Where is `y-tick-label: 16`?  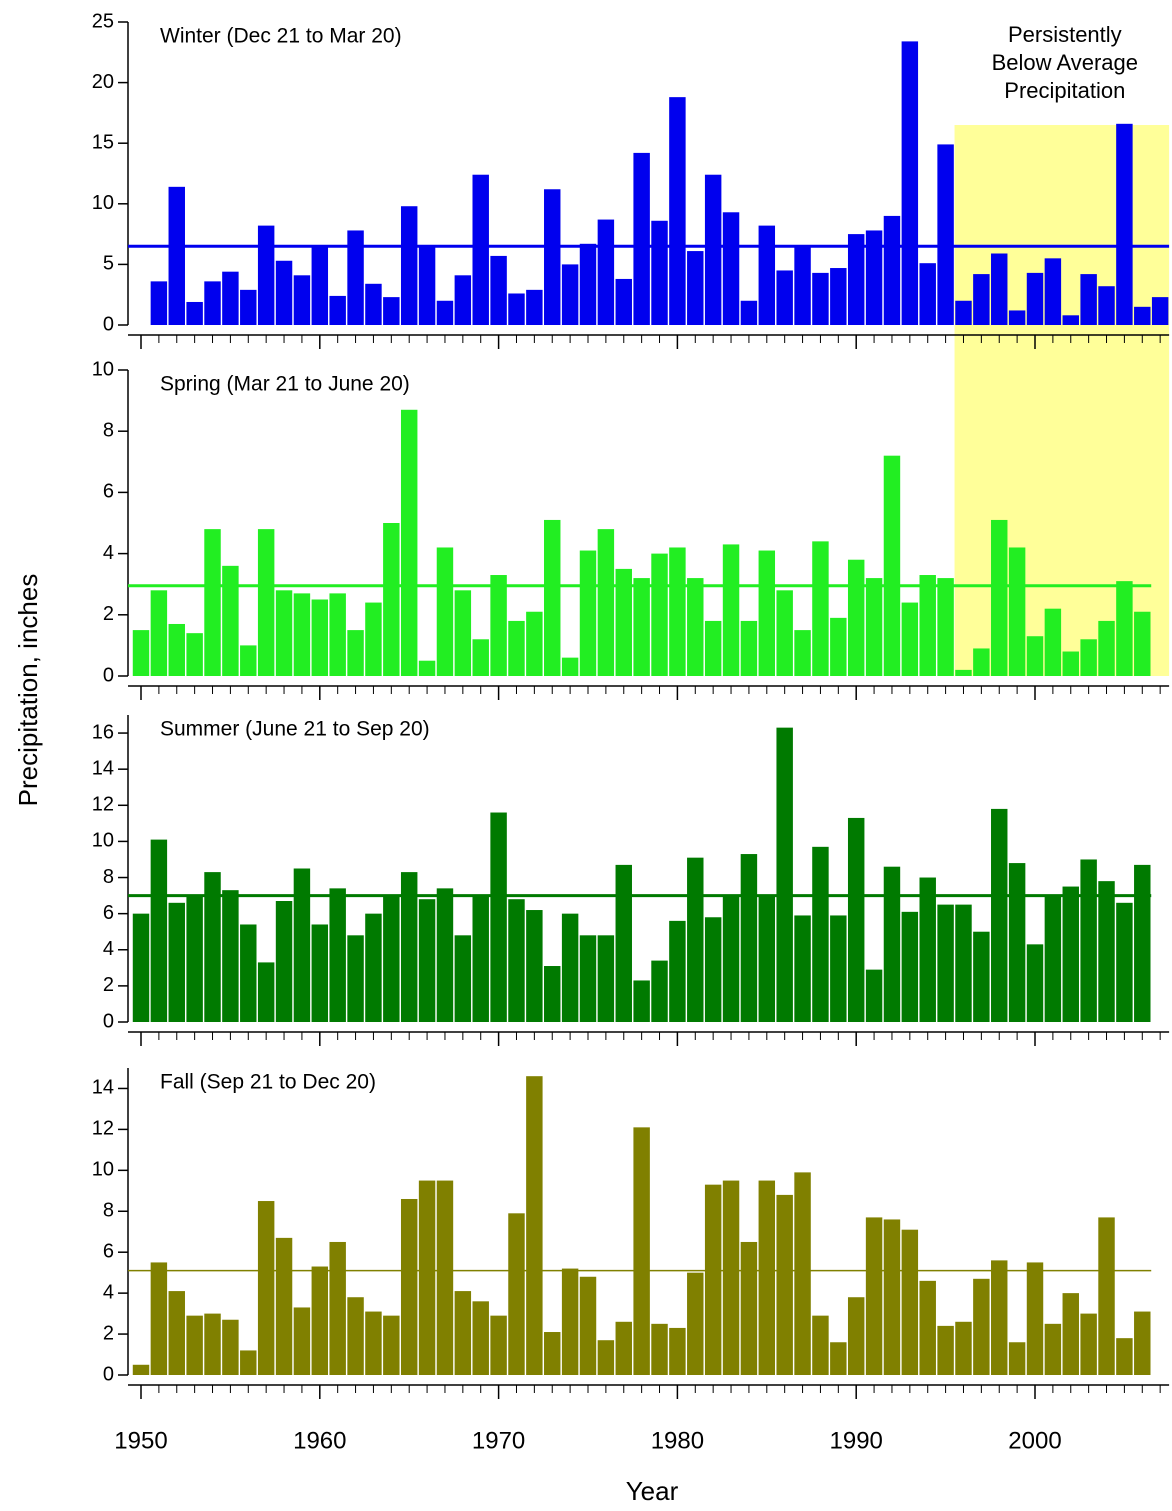 y-tick-label: 16 is located at coordinates (103, 732).